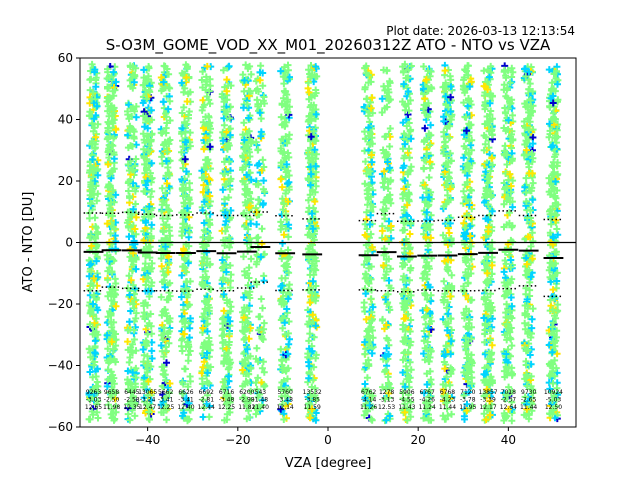 The image size is (640, 480). What do you see at coordinates (312, 392) in the screenshot?
I see `bin-count-label: 13532` at bounding box center [312, 392].